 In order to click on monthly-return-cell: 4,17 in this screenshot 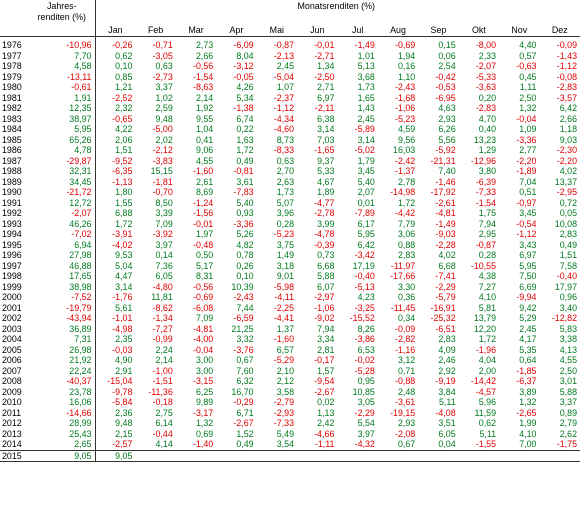, I will do `click(528, 339)`.